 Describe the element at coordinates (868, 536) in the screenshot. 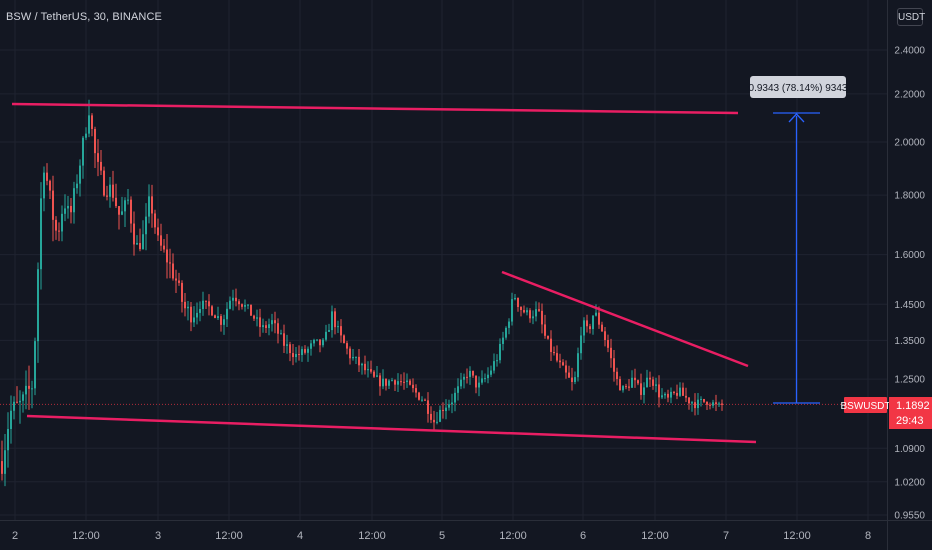

I see `time-tick-label: 8` at that location.